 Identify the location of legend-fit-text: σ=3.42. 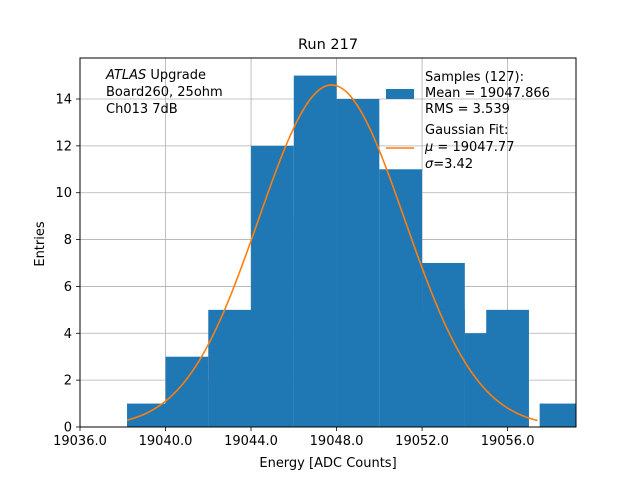
(449, 164).